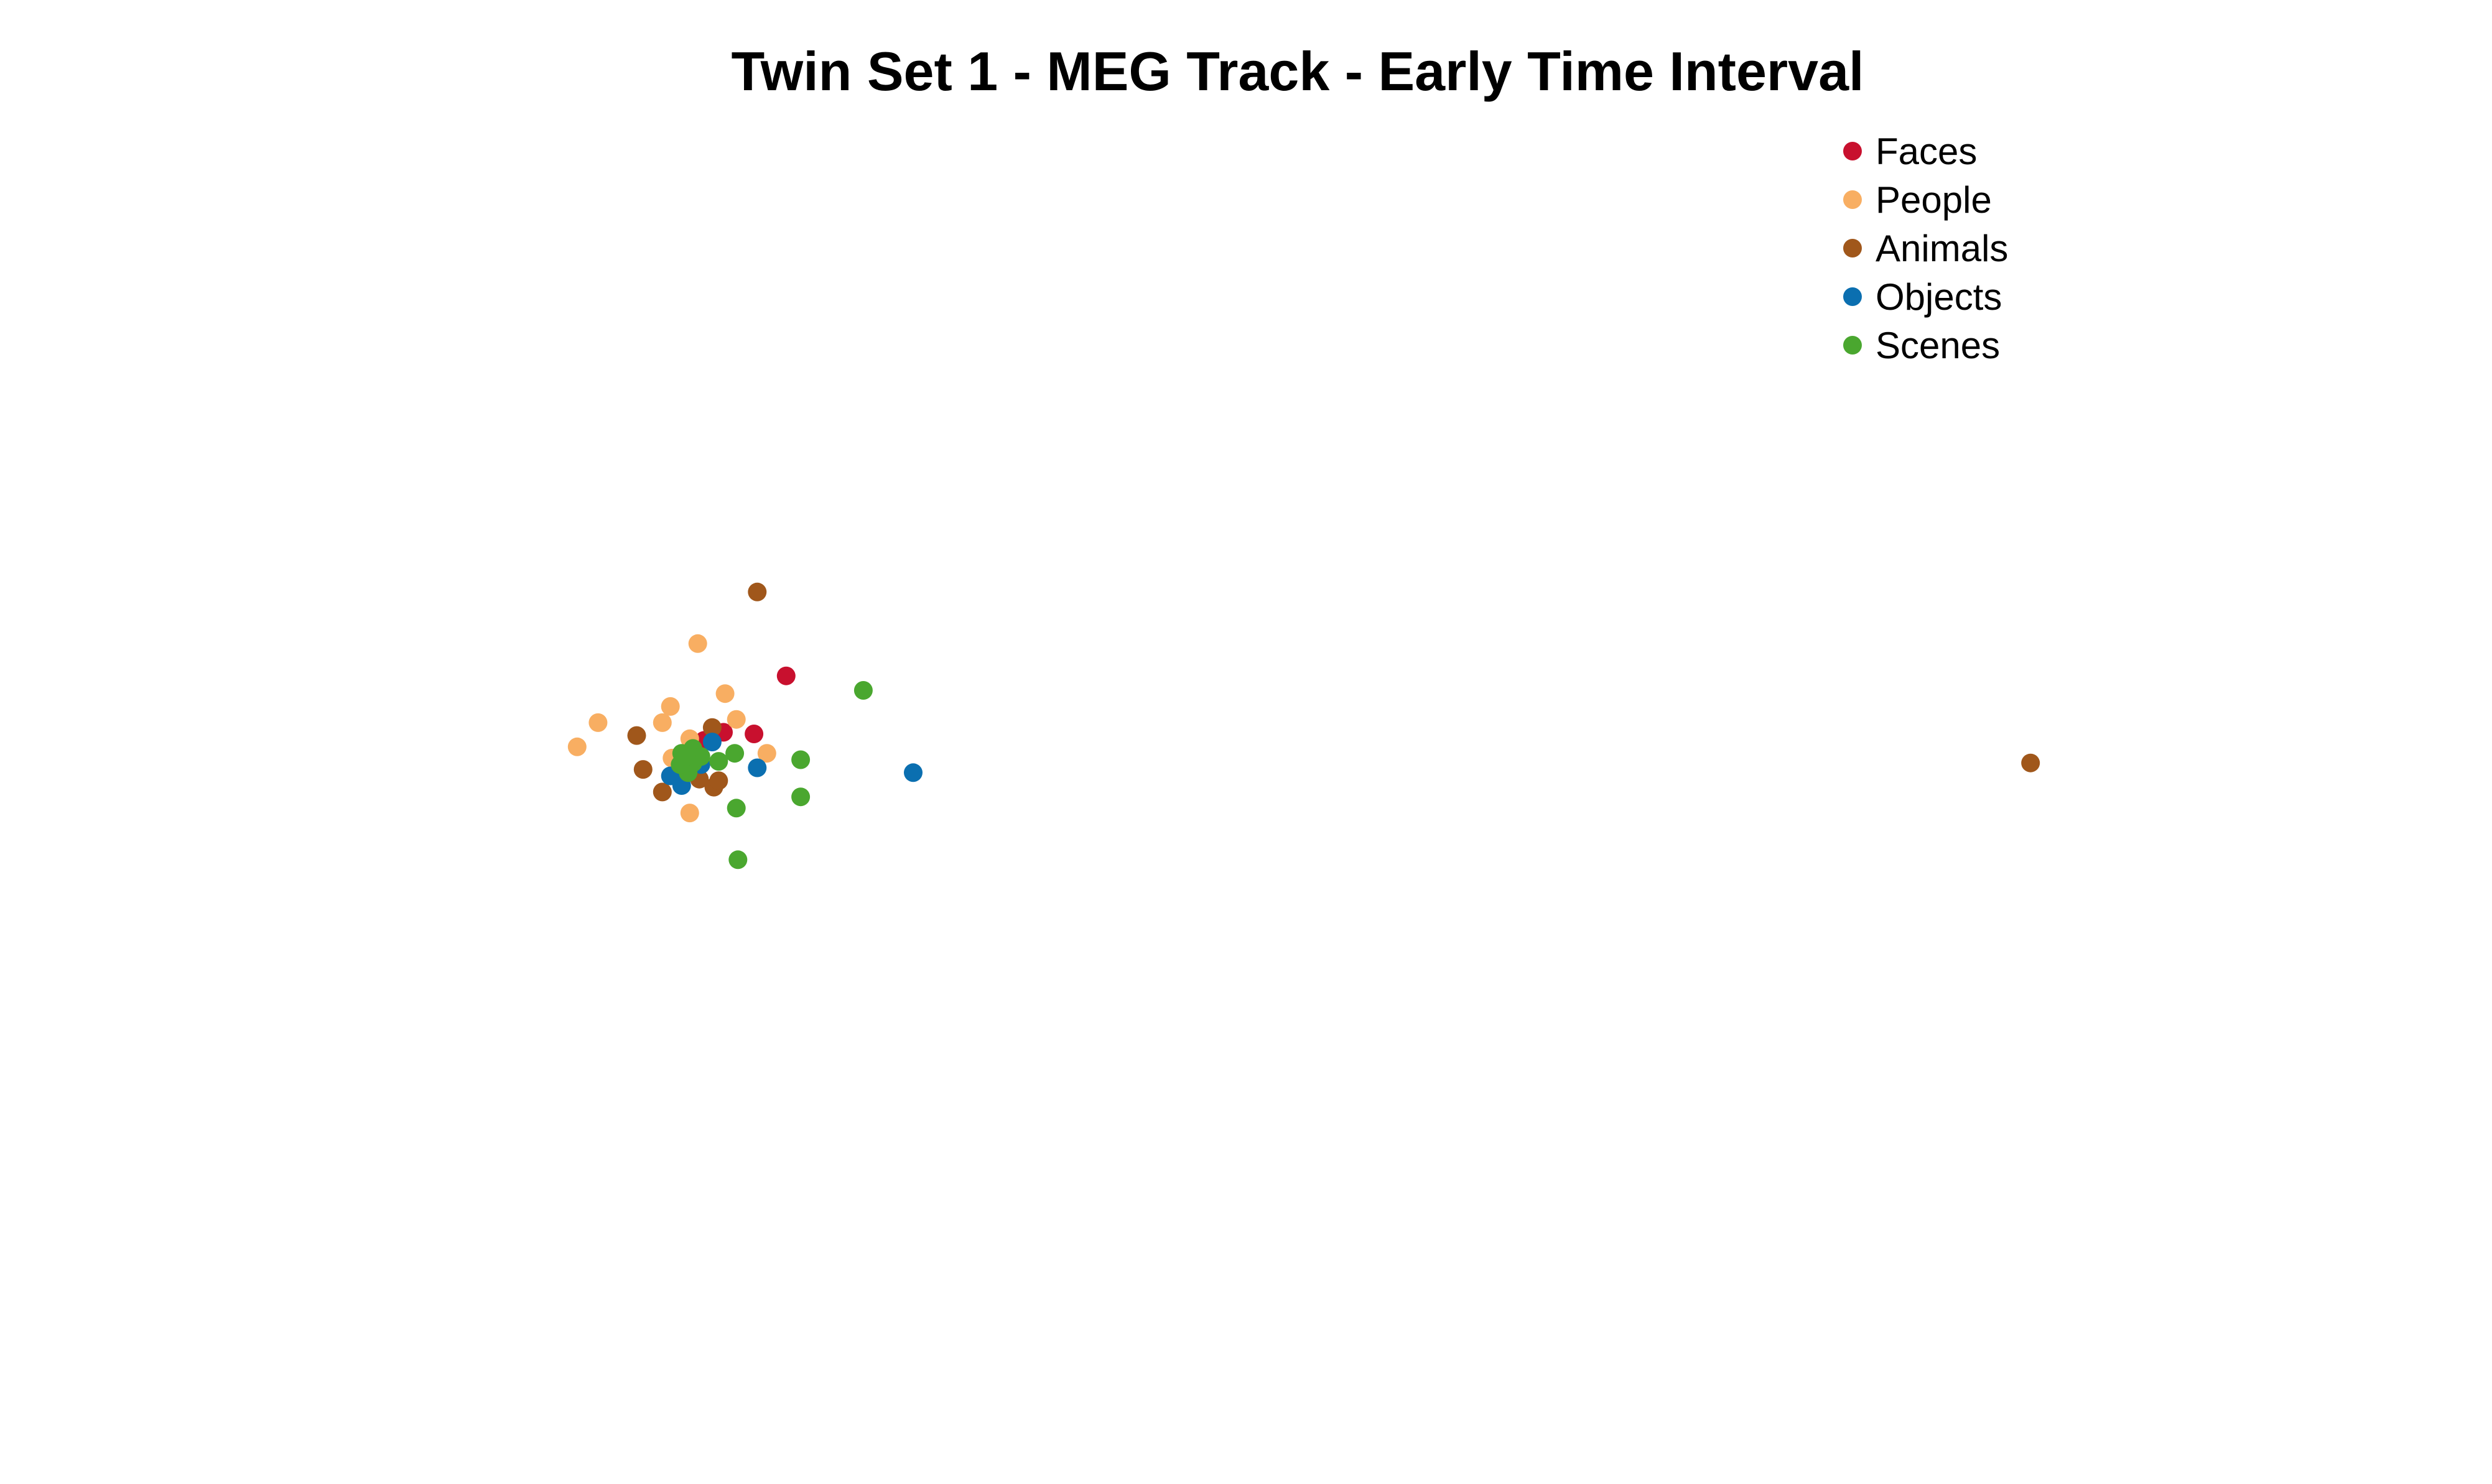  What do you see at coordinates (1333, 692) in the screenshot?
I see `series-animals` at bounding box center [1333, 692].